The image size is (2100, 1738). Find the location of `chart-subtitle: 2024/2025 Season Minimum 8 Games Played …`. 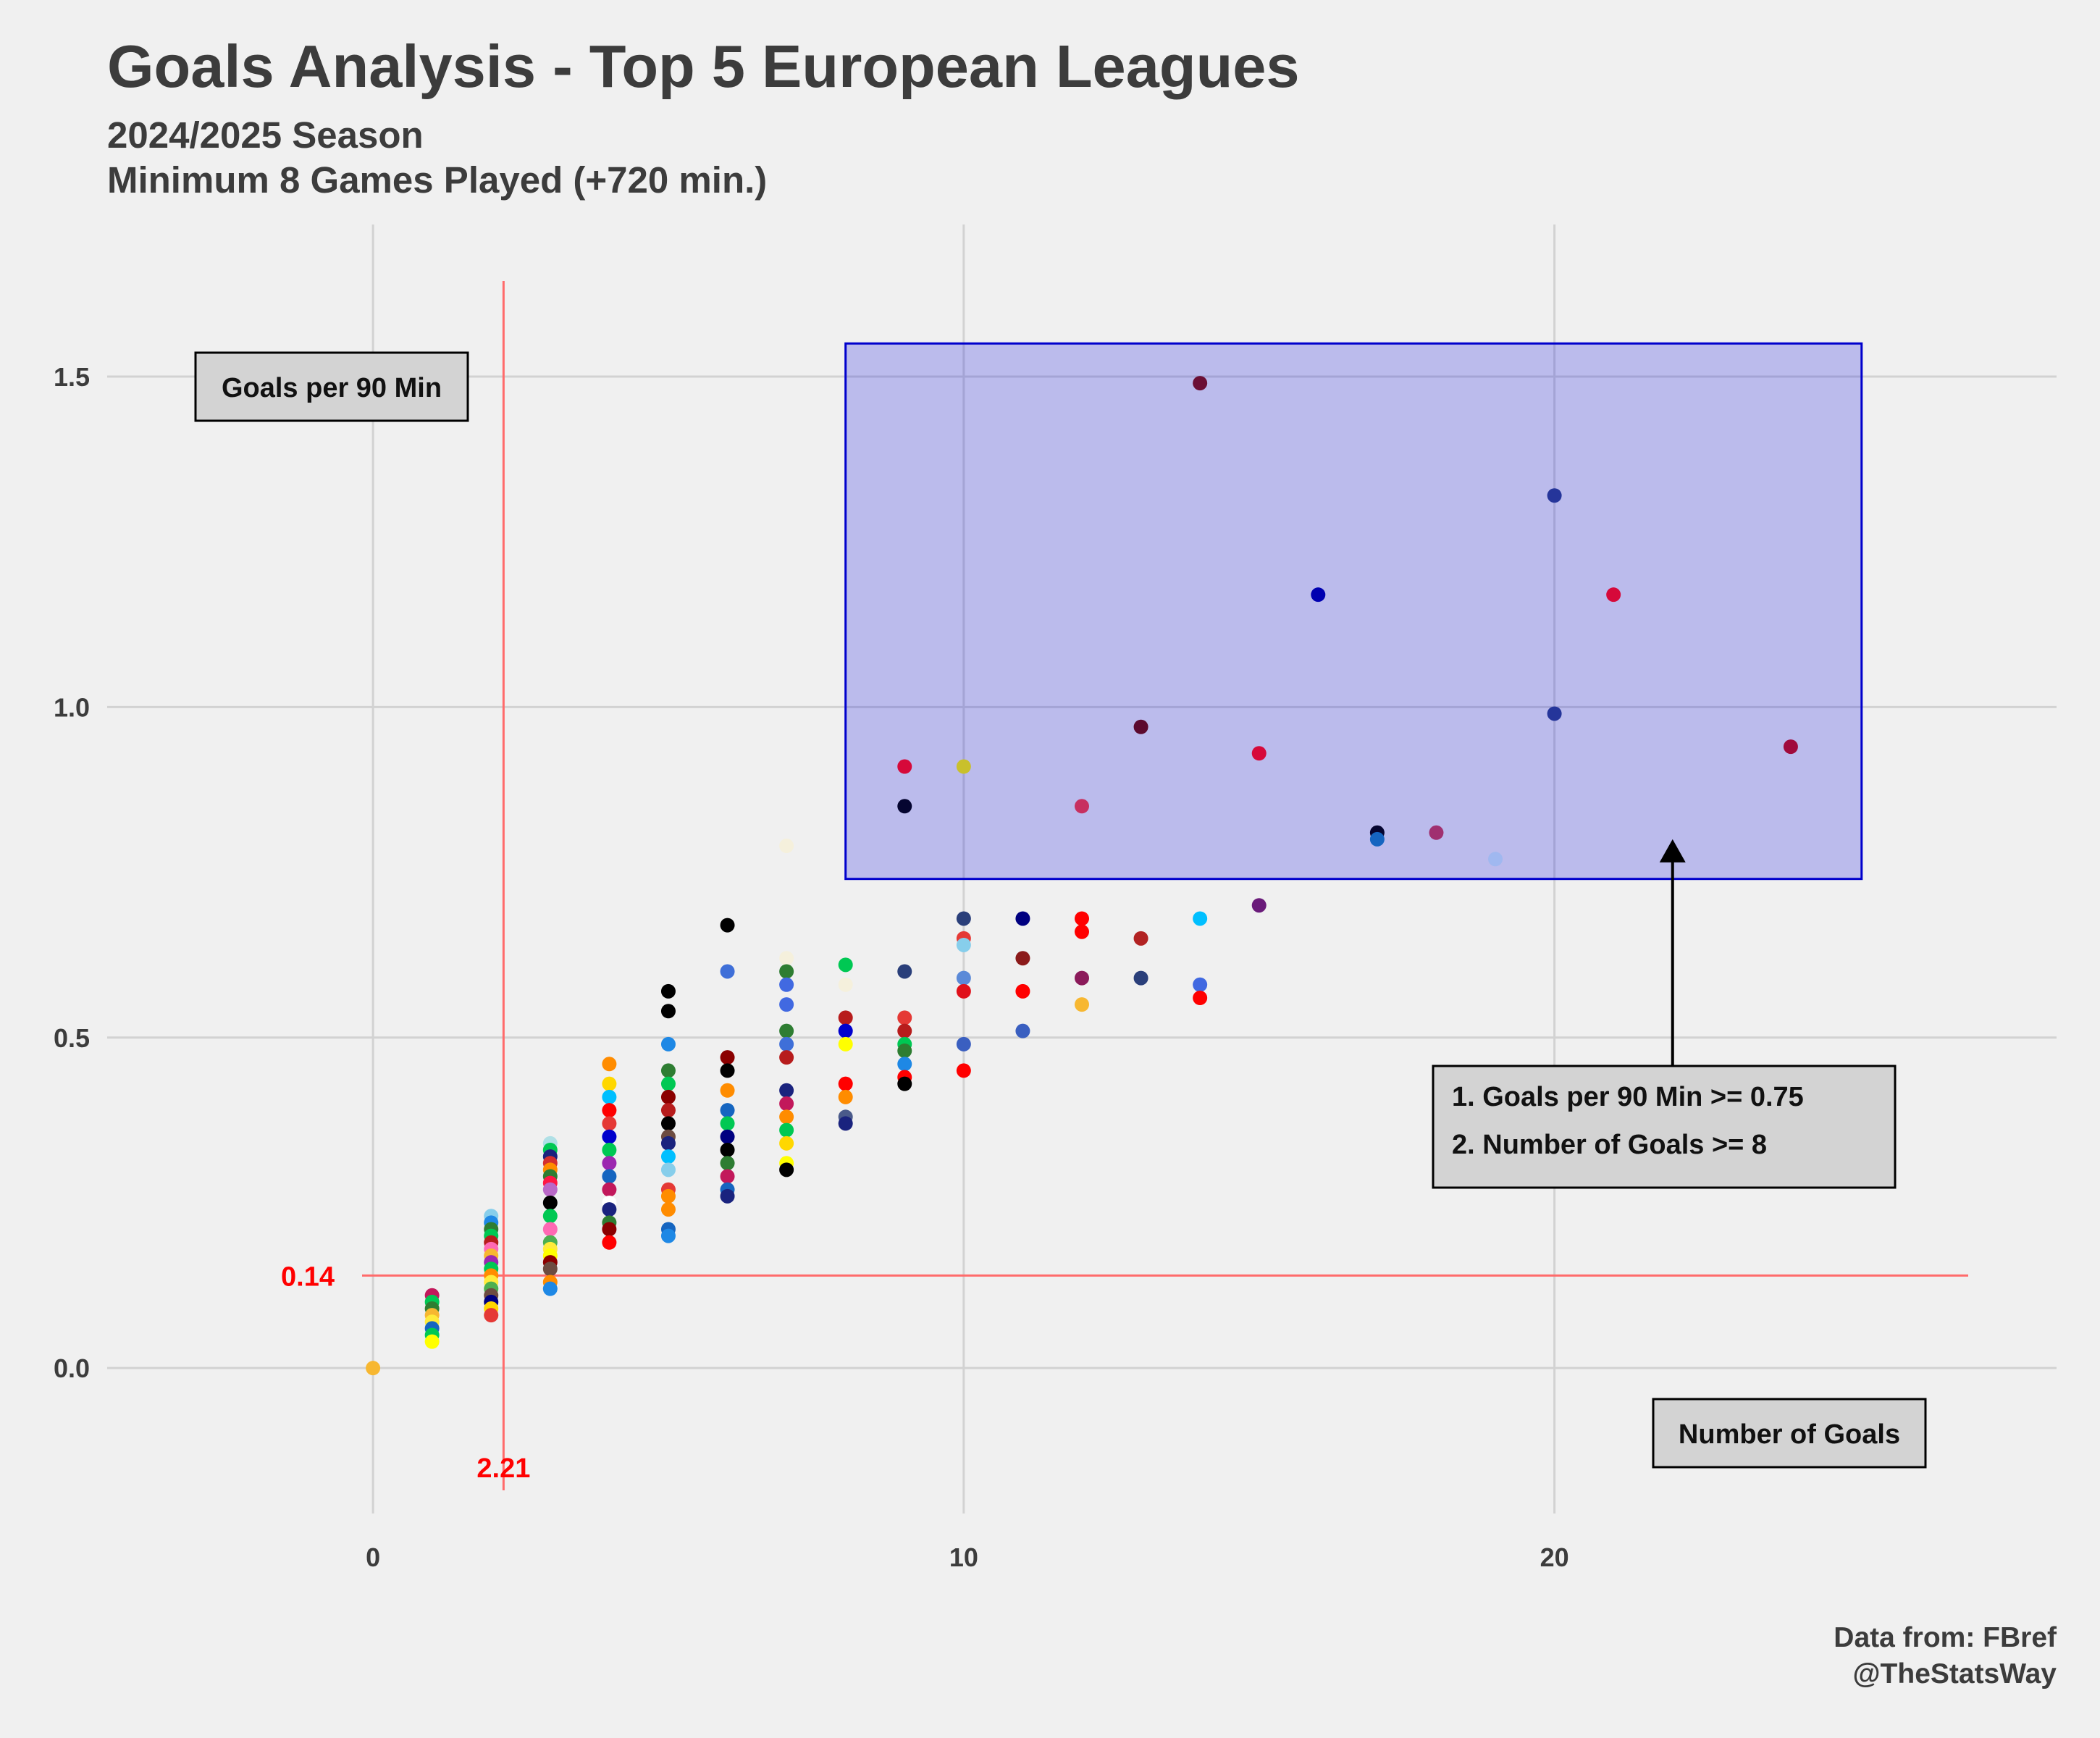

chart-subtitle: 2024/2025 Season Minimum 8 Games Played … is located at coordinates (437, 158).